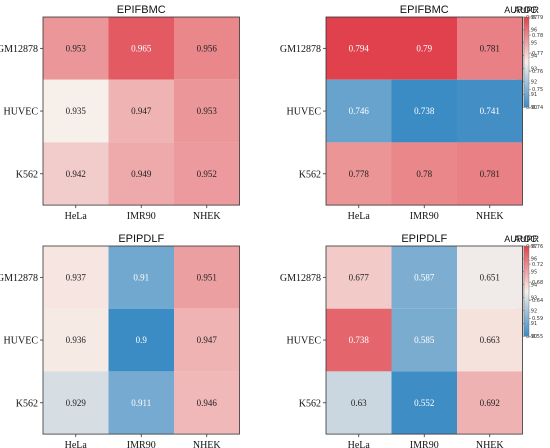 The height and width of the screenshot is (448, 550). I want to click on cell-value-label: 0.78, so click(424, 174).